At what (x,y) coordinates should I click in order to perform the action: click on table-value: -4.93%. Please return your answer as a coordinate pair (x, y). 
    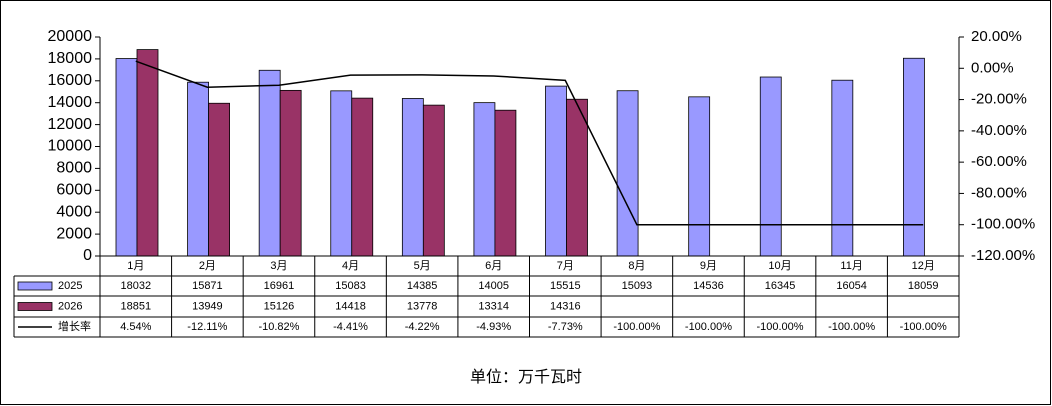
    Looking at the image, I should click on (493, 327).